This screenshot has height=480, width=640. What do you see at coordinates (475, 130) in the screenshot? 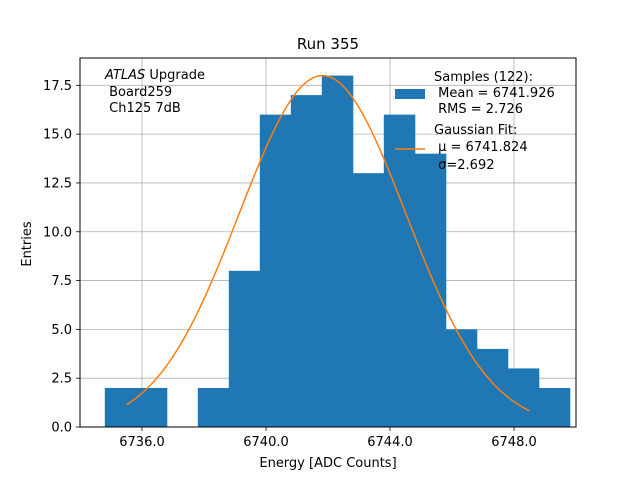
I see `legend-fit-line-1: Gaussian Fit:` at bounding box center [475, 130].